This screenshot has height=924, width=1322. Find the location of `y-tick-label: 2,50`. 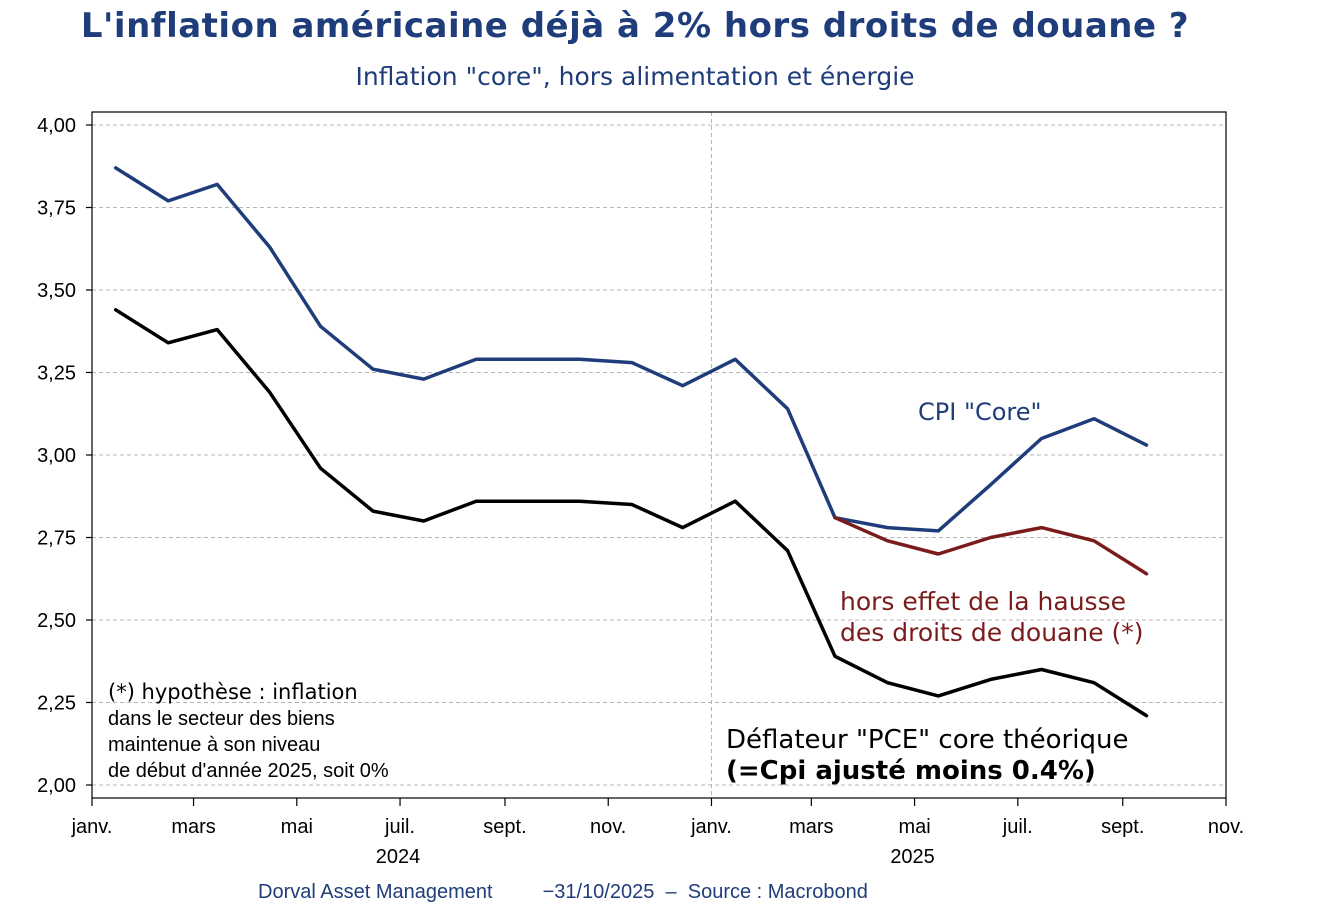

y-tick-label: 2,50 is located at coordinates (56, 621).